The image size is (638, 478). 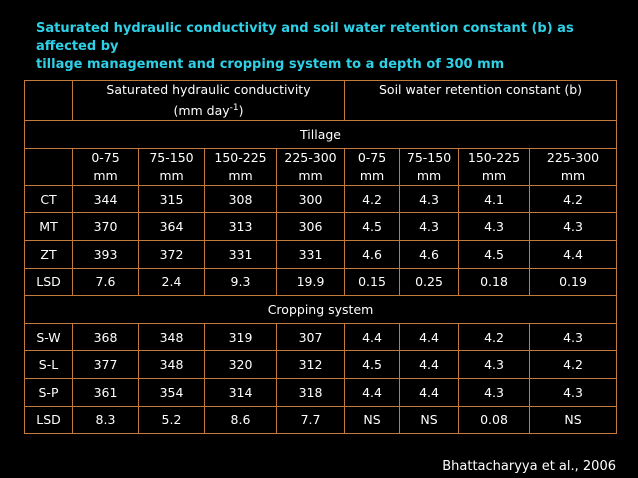 I want to click on value-cell: 307, so click(x=310, y=337).